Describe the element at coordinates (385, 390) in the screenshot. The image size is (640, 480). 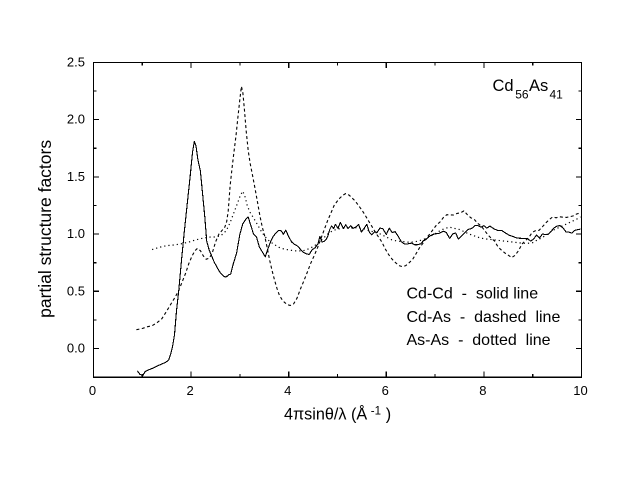
I see `svg-text: 6` at that location.